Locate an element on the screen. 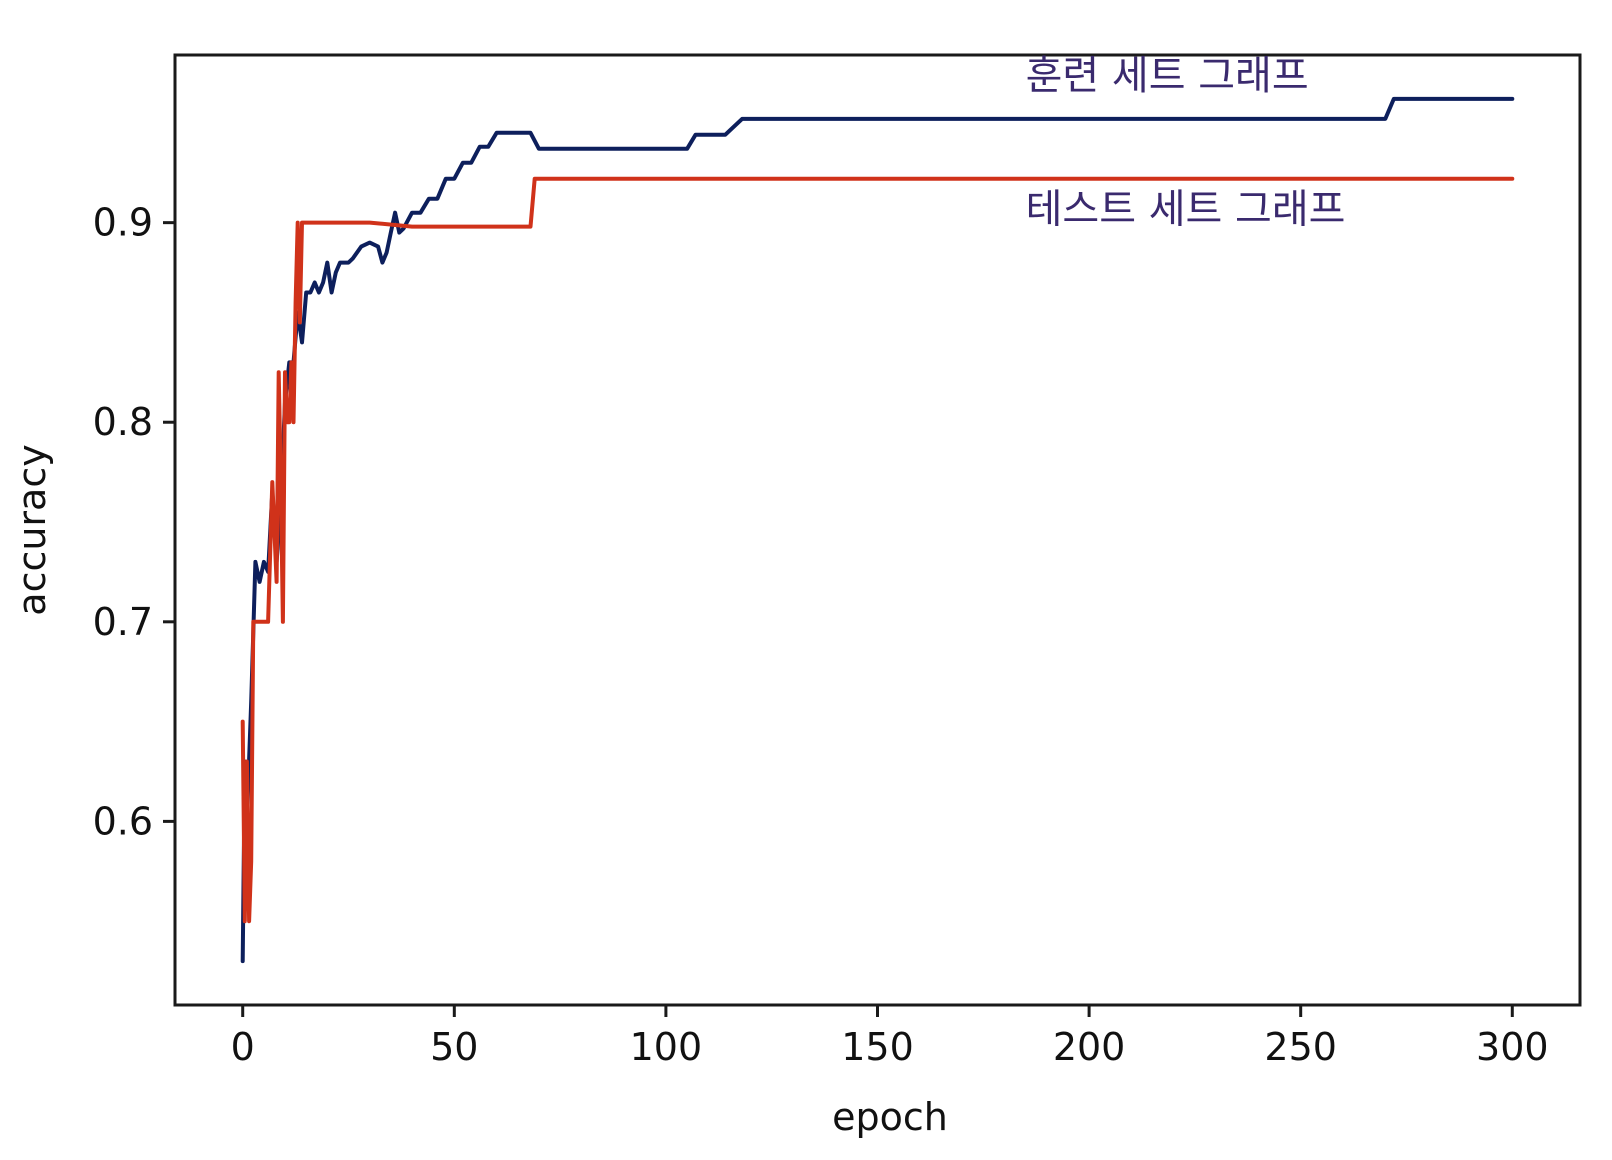  y-tick-label: 0.6 is located at coordinates (123, 821).